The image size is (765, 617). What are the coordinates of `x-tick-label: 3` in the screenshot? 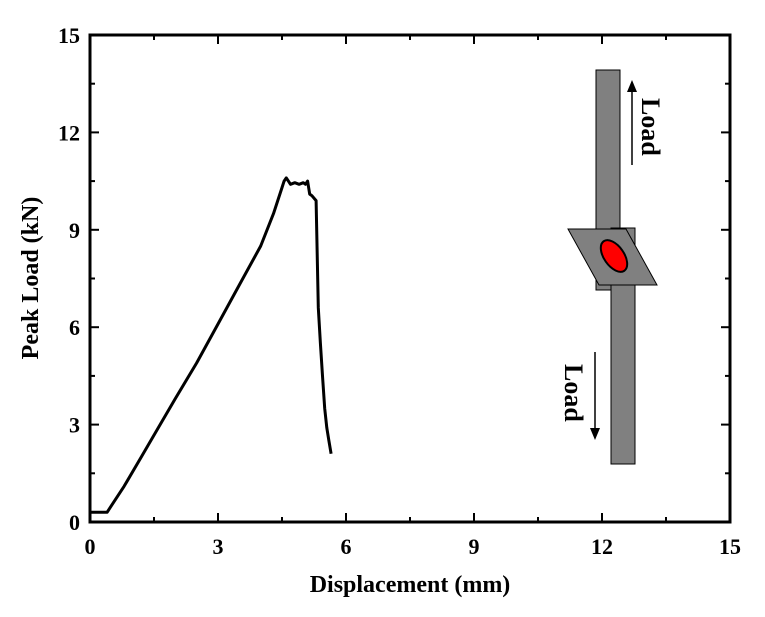 It's located at (218, 546).